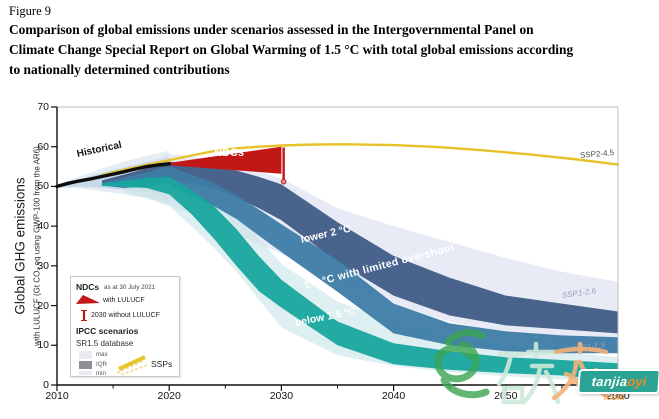 The height and width of the screenshot is (419, 659). What do you see at coordinates (132, 365) in the screenshot?
I see `ssps-lines-icon` at bounding box center [132, 365].